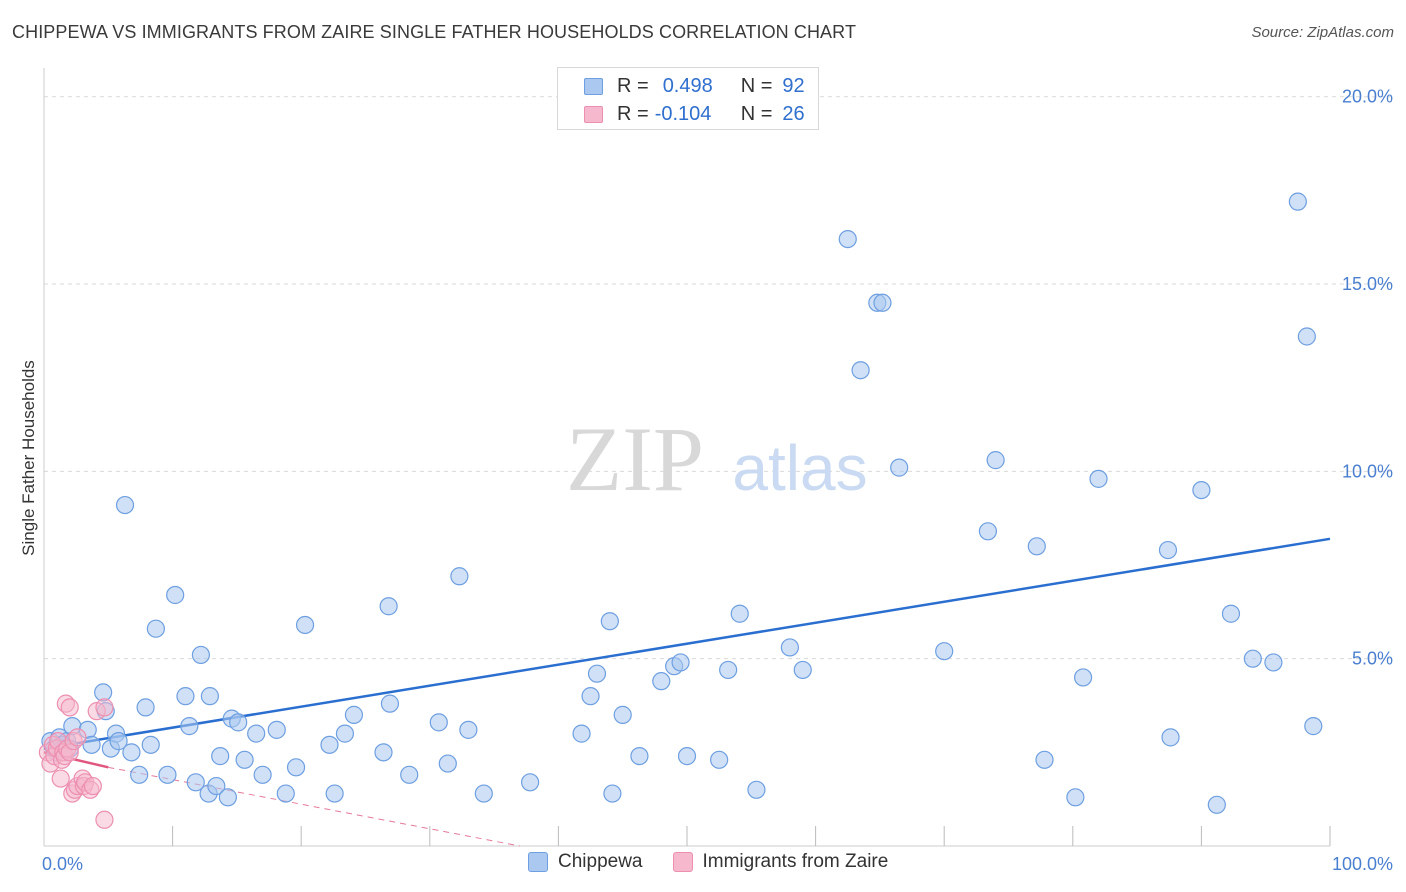 The width and height of the screenshot is (1406, 892). Describe the element at coordinates (795, 861) in the screenshot. I see `bottom-legend-label: Immigrants from Zaire` at that location.